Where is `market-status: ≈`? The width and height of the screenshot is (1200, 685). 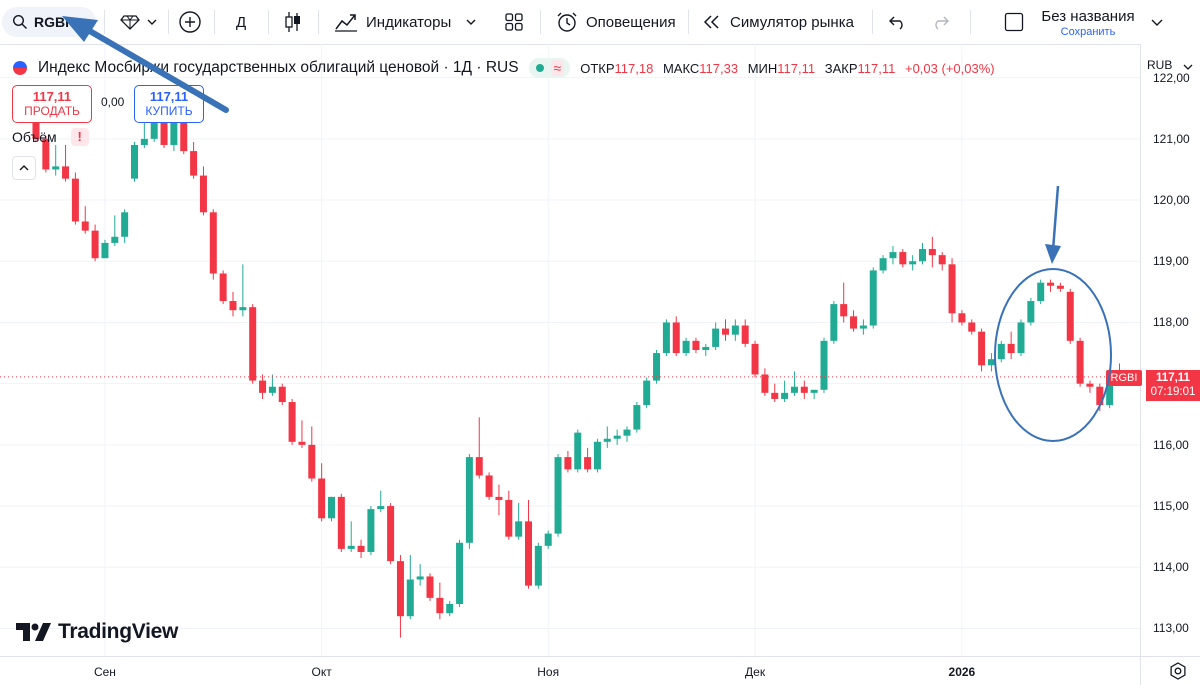
market-status: ≈ is located at coordinates (549, 68).